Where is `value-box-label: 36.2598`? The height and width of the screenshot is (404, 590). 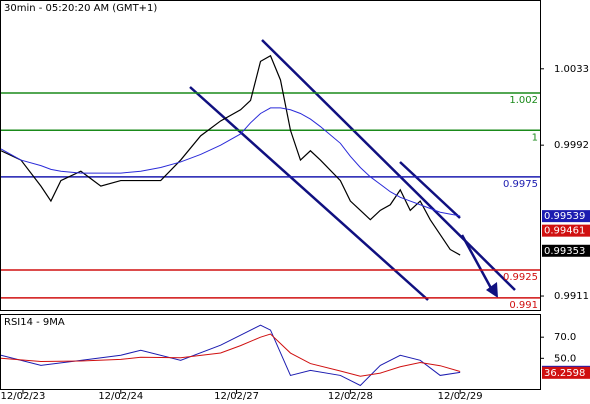
value-box-label: 36.2598 is located at coordinates (564, 373).